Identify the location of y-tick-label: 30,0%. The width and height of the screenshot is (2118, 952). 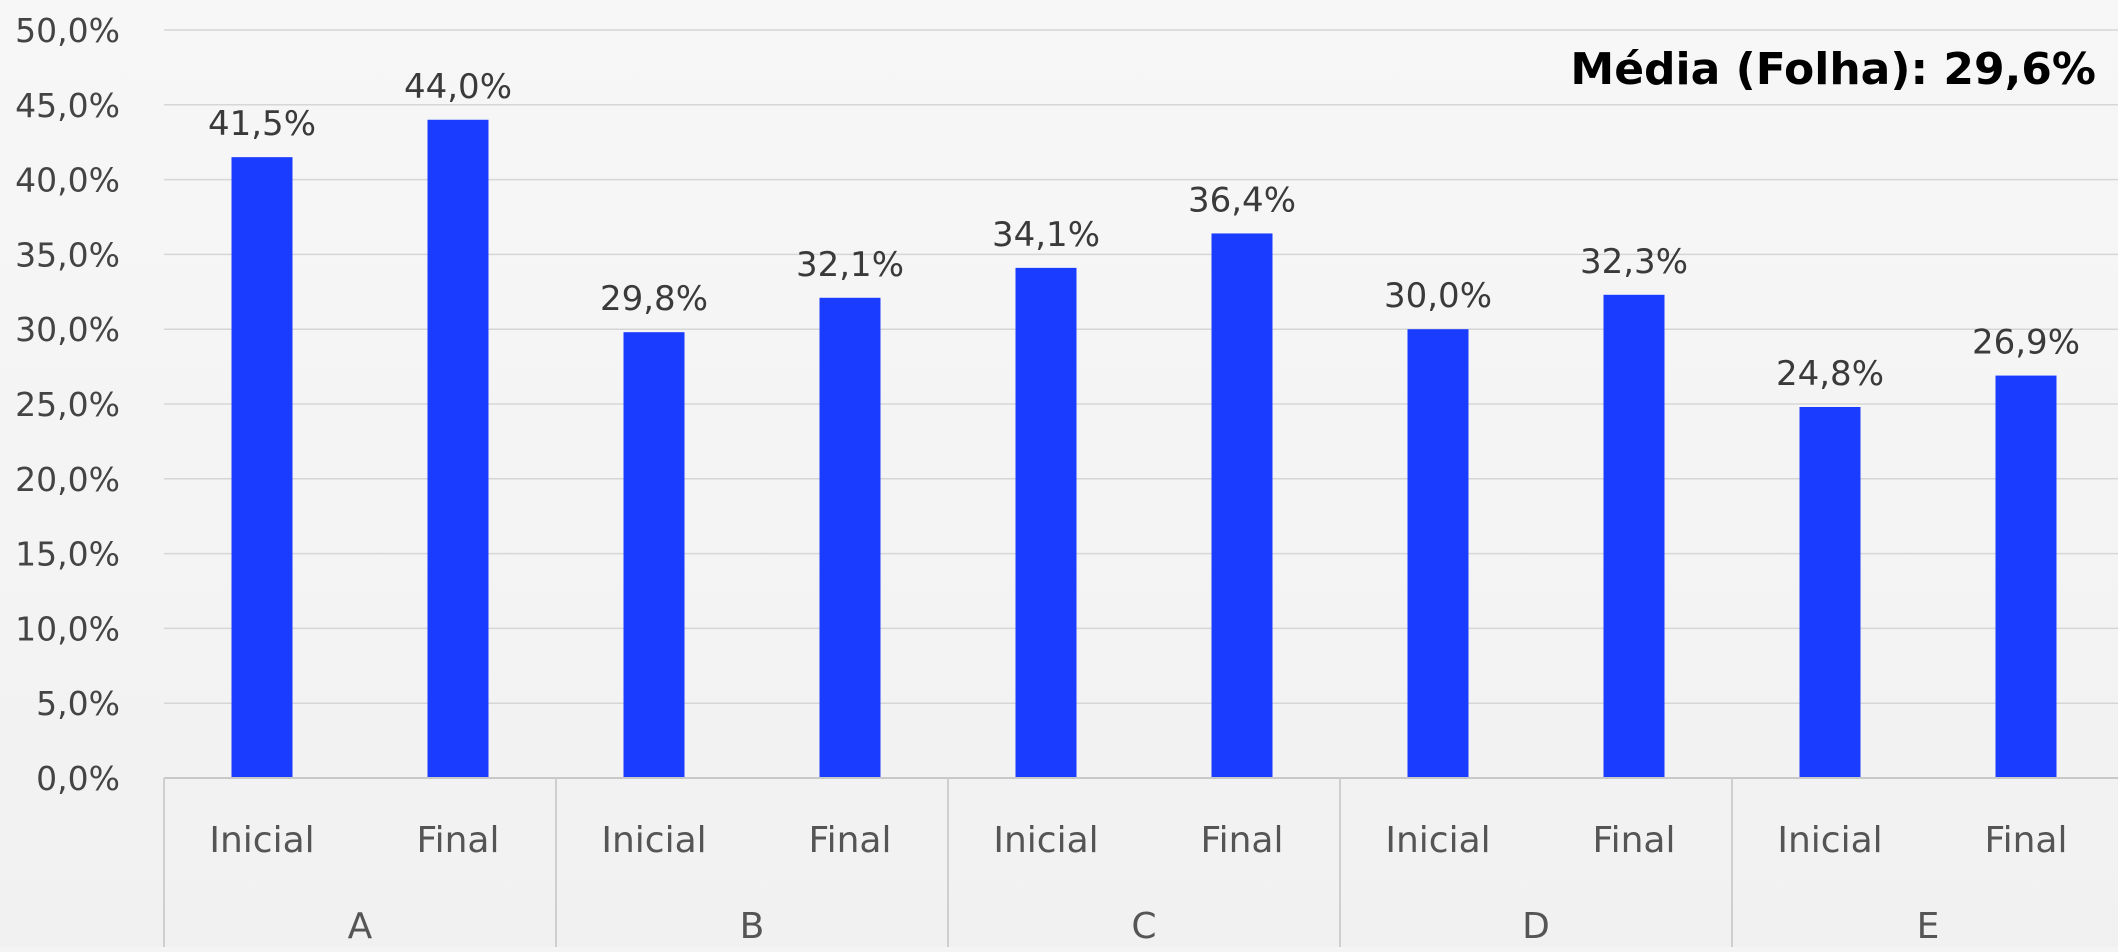
(67, 329).